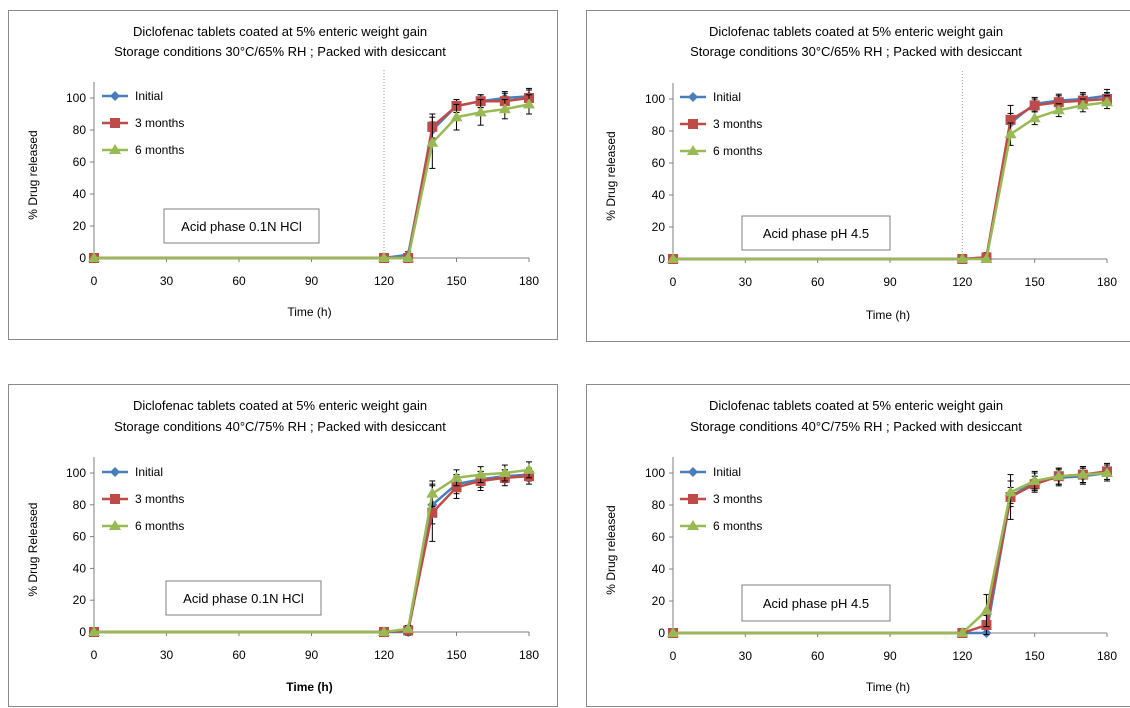 This screenshot has width=1130, height=708. Describe the element at coordinates (710, 472) in the screenshot. I see `legend-entry: Initial` at that location.